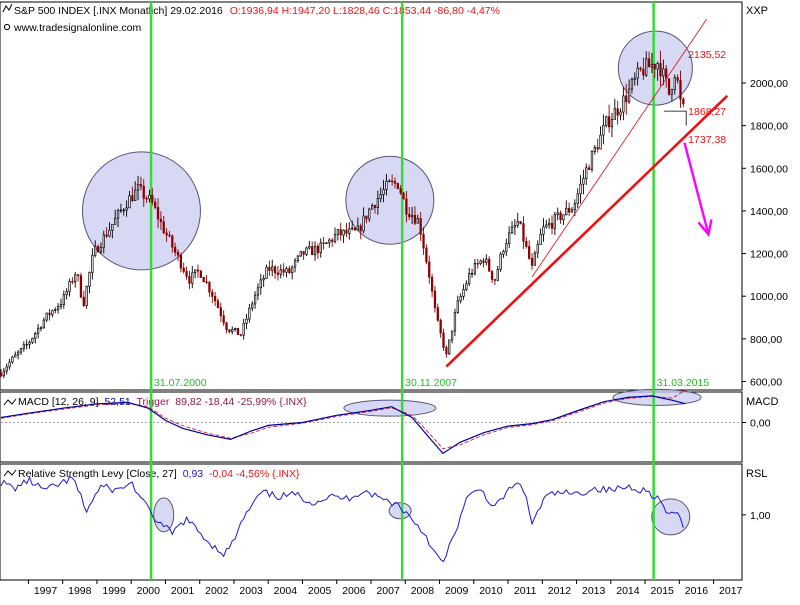  Describe the element at coordinates (10, 473) in the screenshot. I see `rsl-wave-icon` at that location.